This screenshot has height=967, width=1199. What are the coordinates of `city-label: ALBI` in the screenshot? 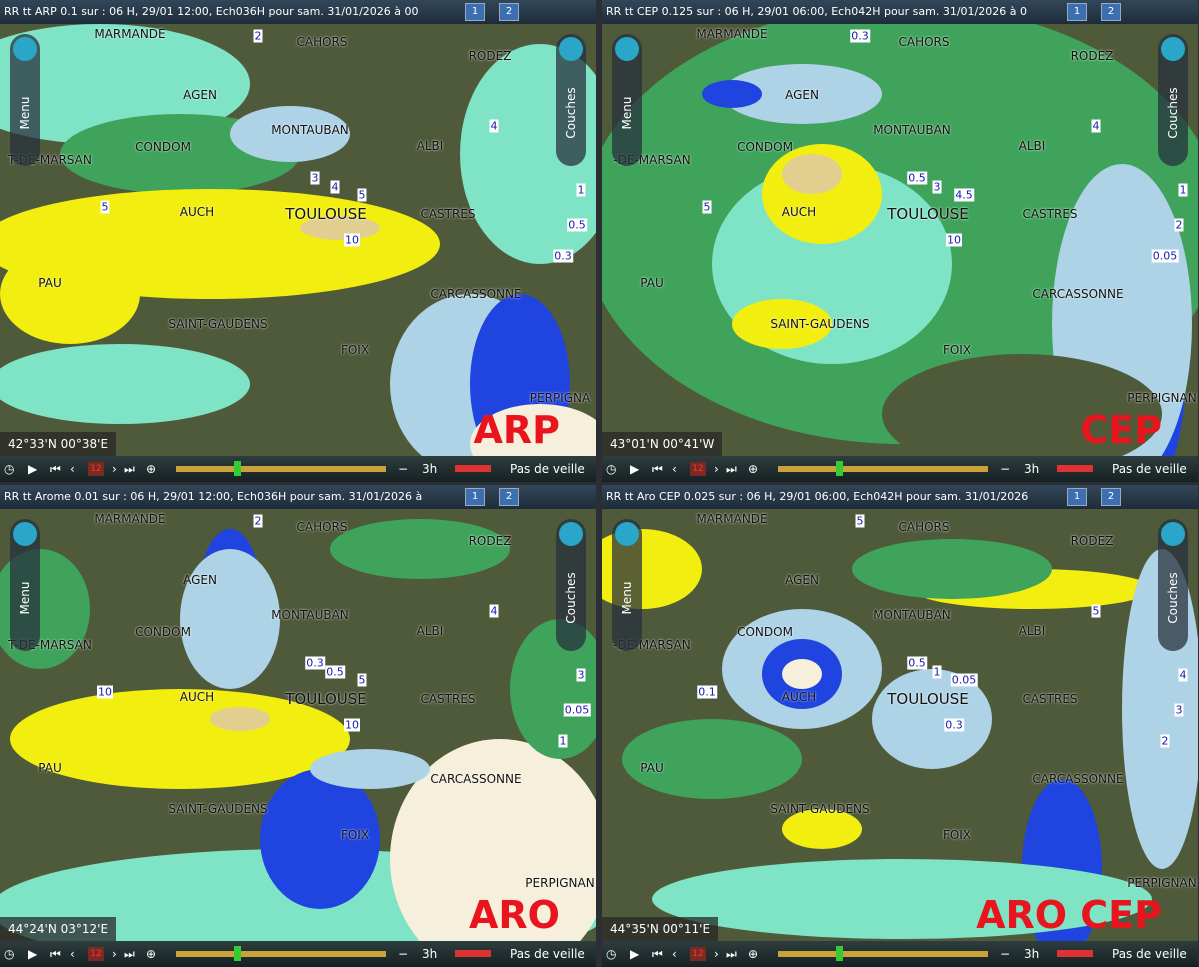 It's located at (1032, 631).